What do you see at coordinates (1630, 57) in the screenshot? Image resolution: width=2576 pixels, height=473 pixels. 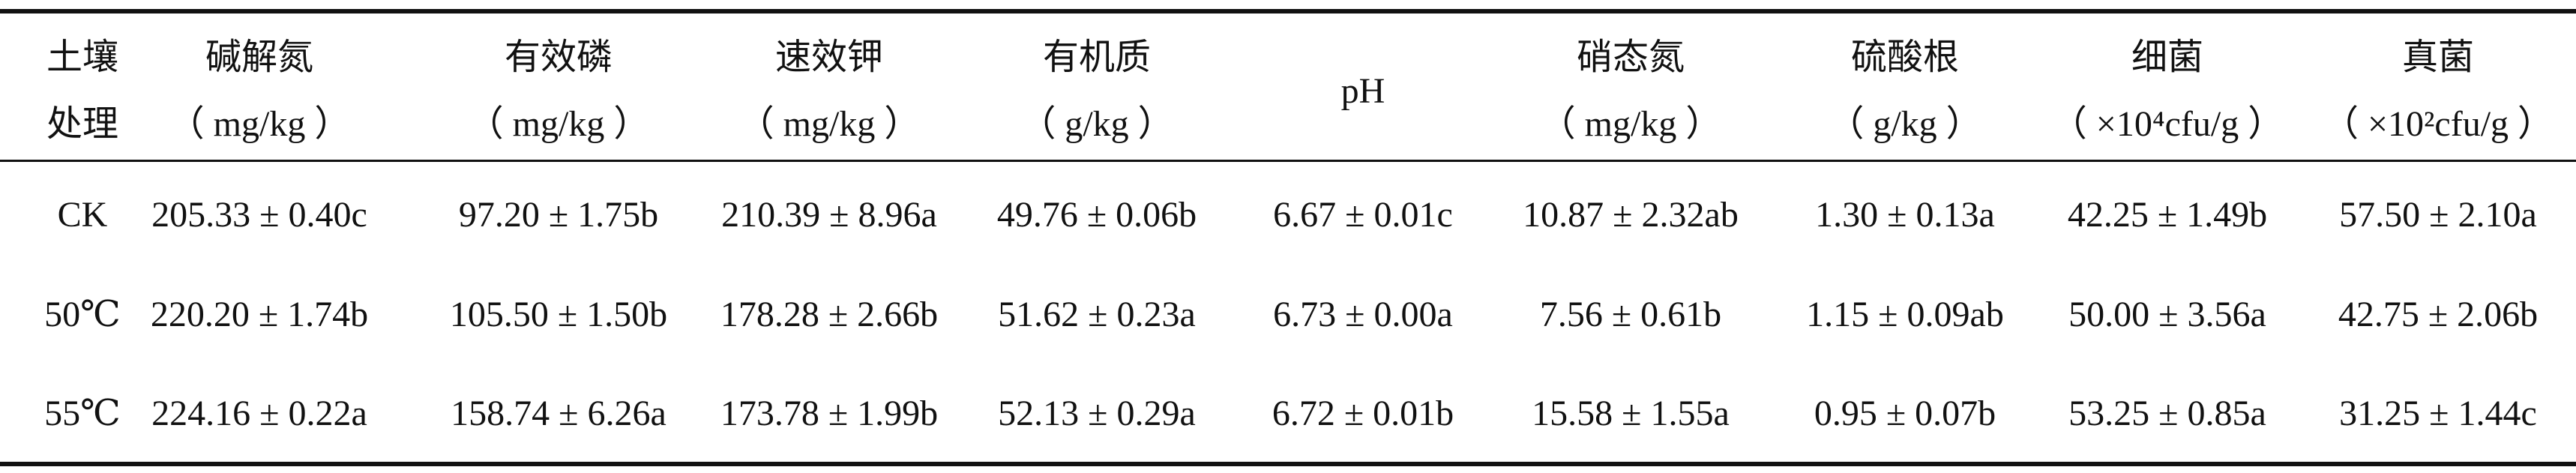 I see `header-cell: 硝态氮` at bounding box center [1630, 57].